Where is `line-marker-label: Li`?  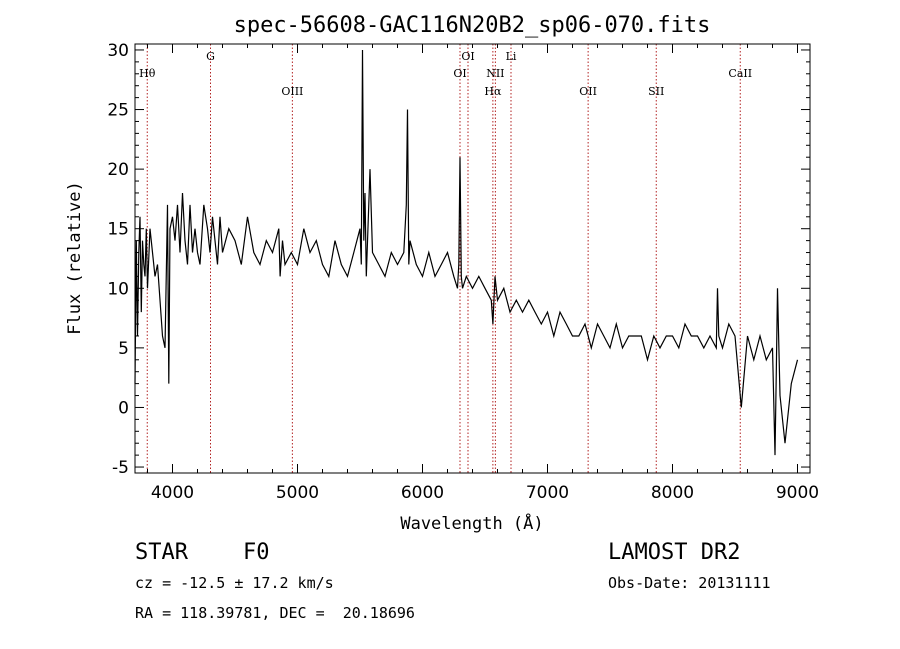 line-marker-label: Li is located at coordinates (511, 56).